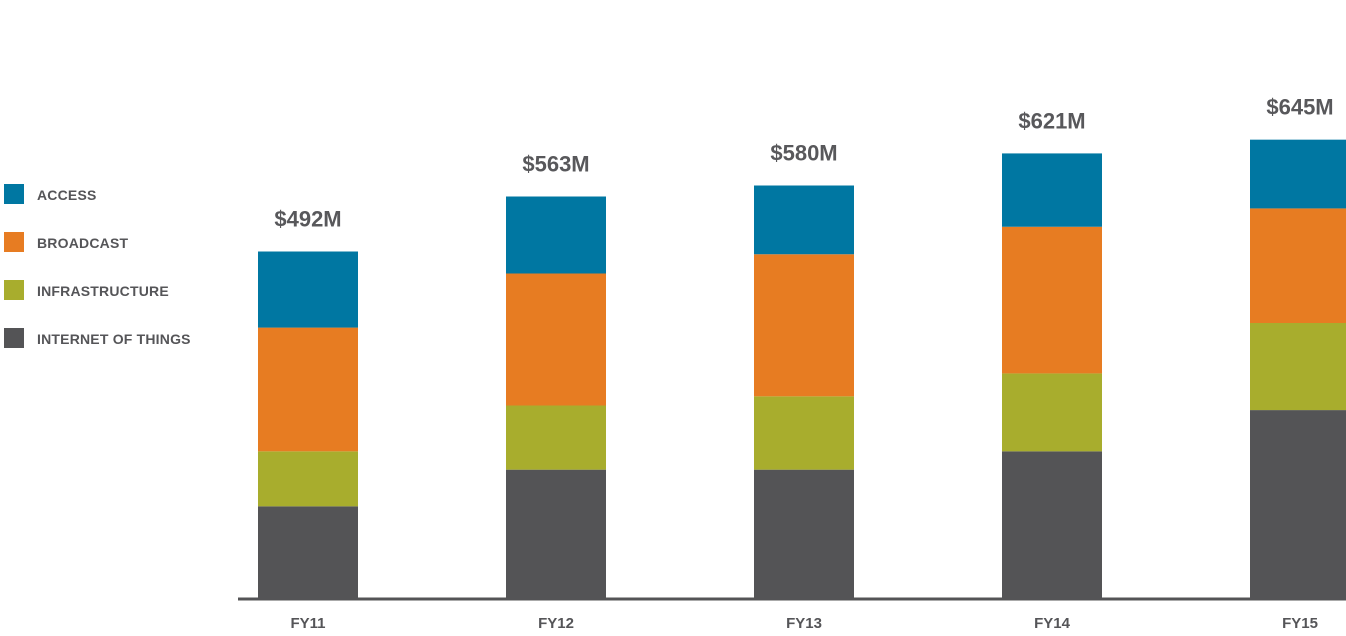  What do you see at coordinates (103, 291) in the screenshot?
I see `legend-label-infrastructure: INFRASTRUCTURE` at bounding box center [103, 291].